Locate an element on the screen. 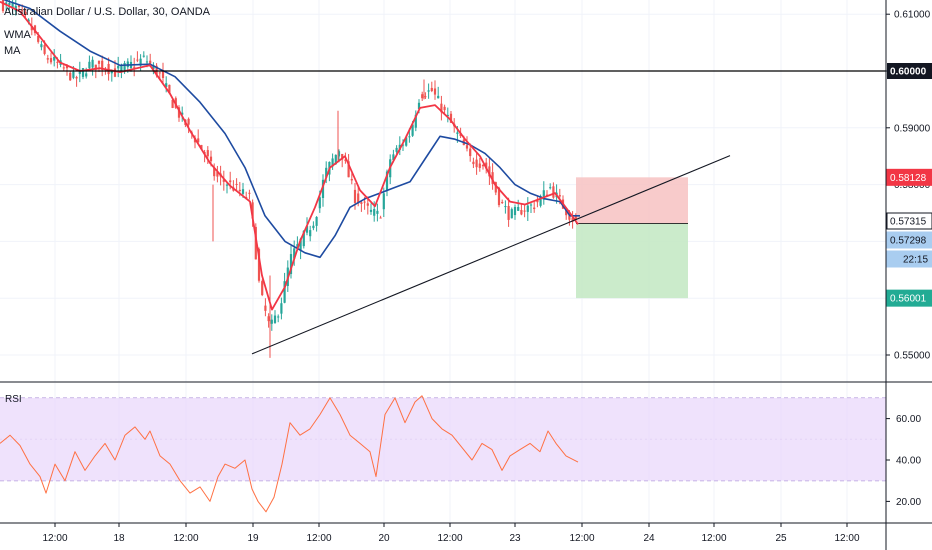  time-tick-label: 25 is located at coordinates (781, 538).